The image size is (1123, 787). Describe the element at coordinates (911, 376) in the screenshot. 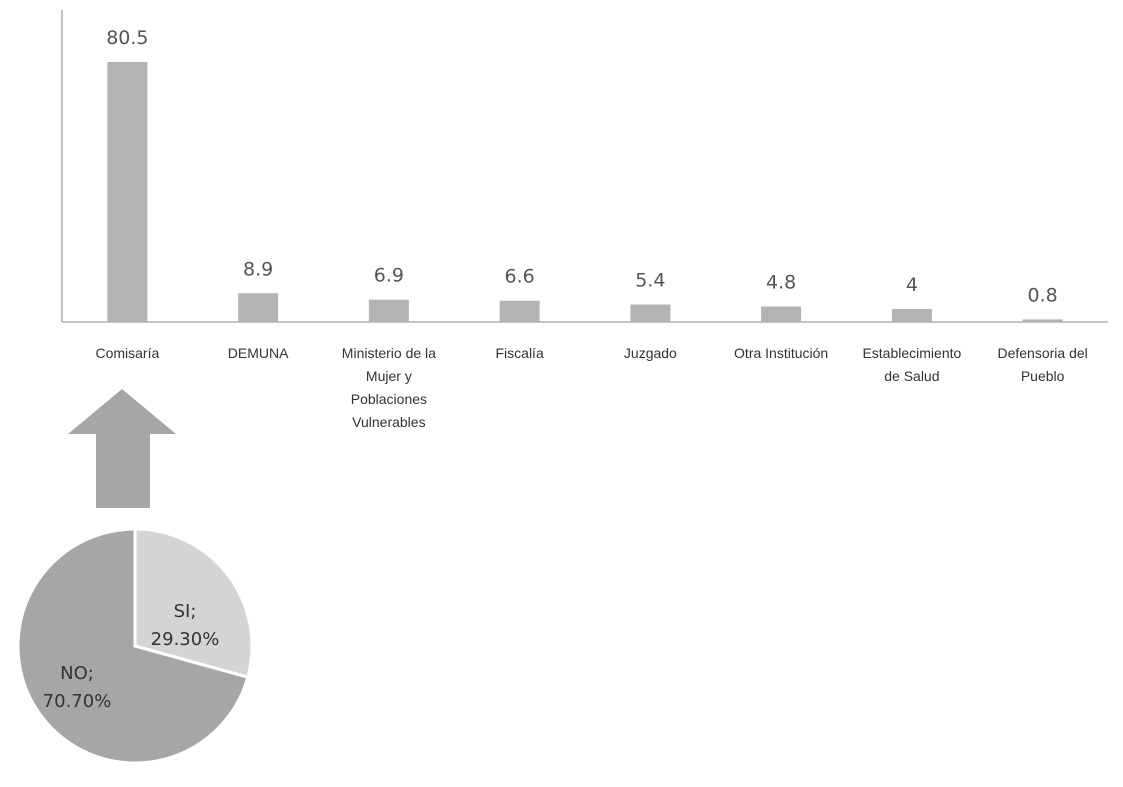

I see `category-label-line: de Salud` at that location.